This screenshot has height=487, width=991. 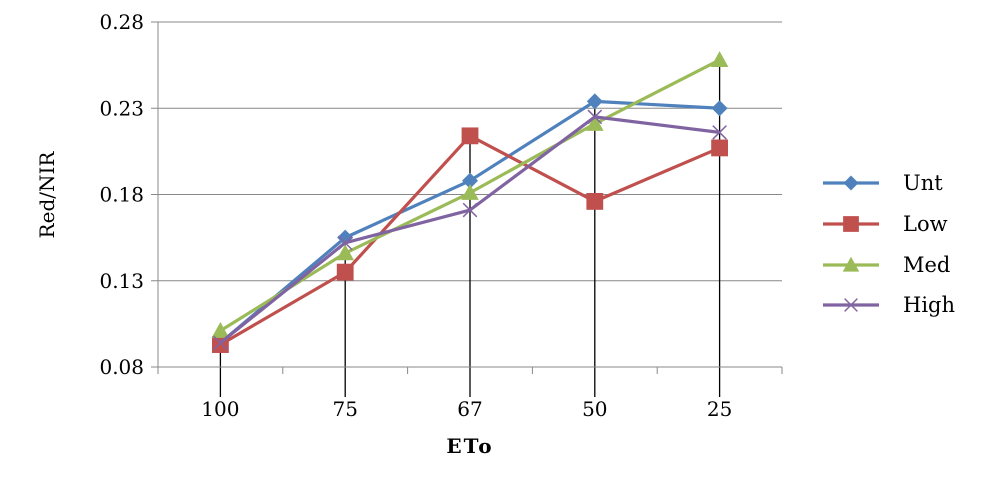 I want to click on y-tick-label: 0.18, so click(x=121, y=195).